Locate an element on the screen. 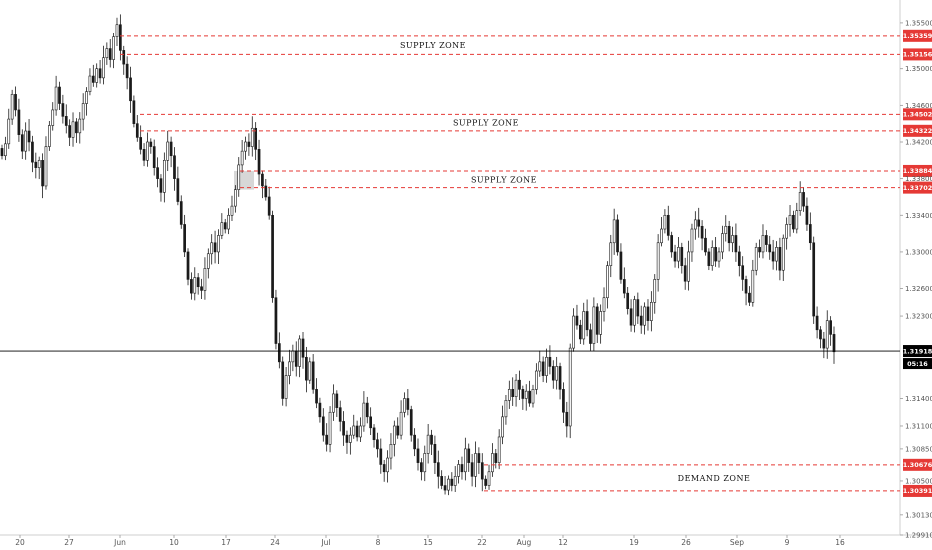 The width and height of the screenshot is (932, 550). zone-level-tag-label: 1.34502 is located at coordinates (917, 115).